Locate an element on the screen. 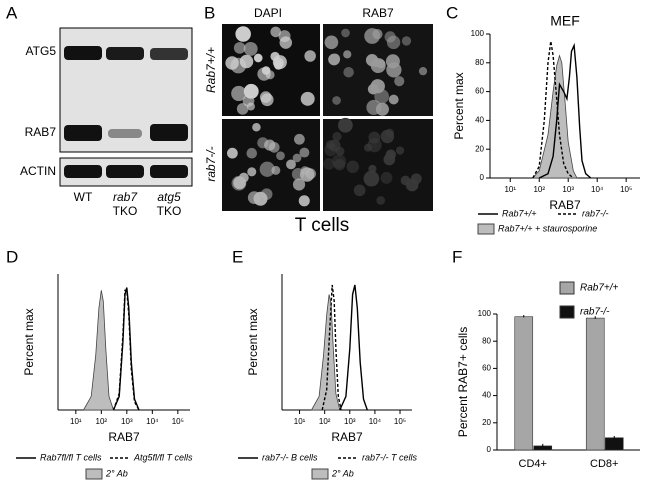 The width and height of the screenshot is (650, 488). row-label: rab7-/- is located at coordinates (211, 163).